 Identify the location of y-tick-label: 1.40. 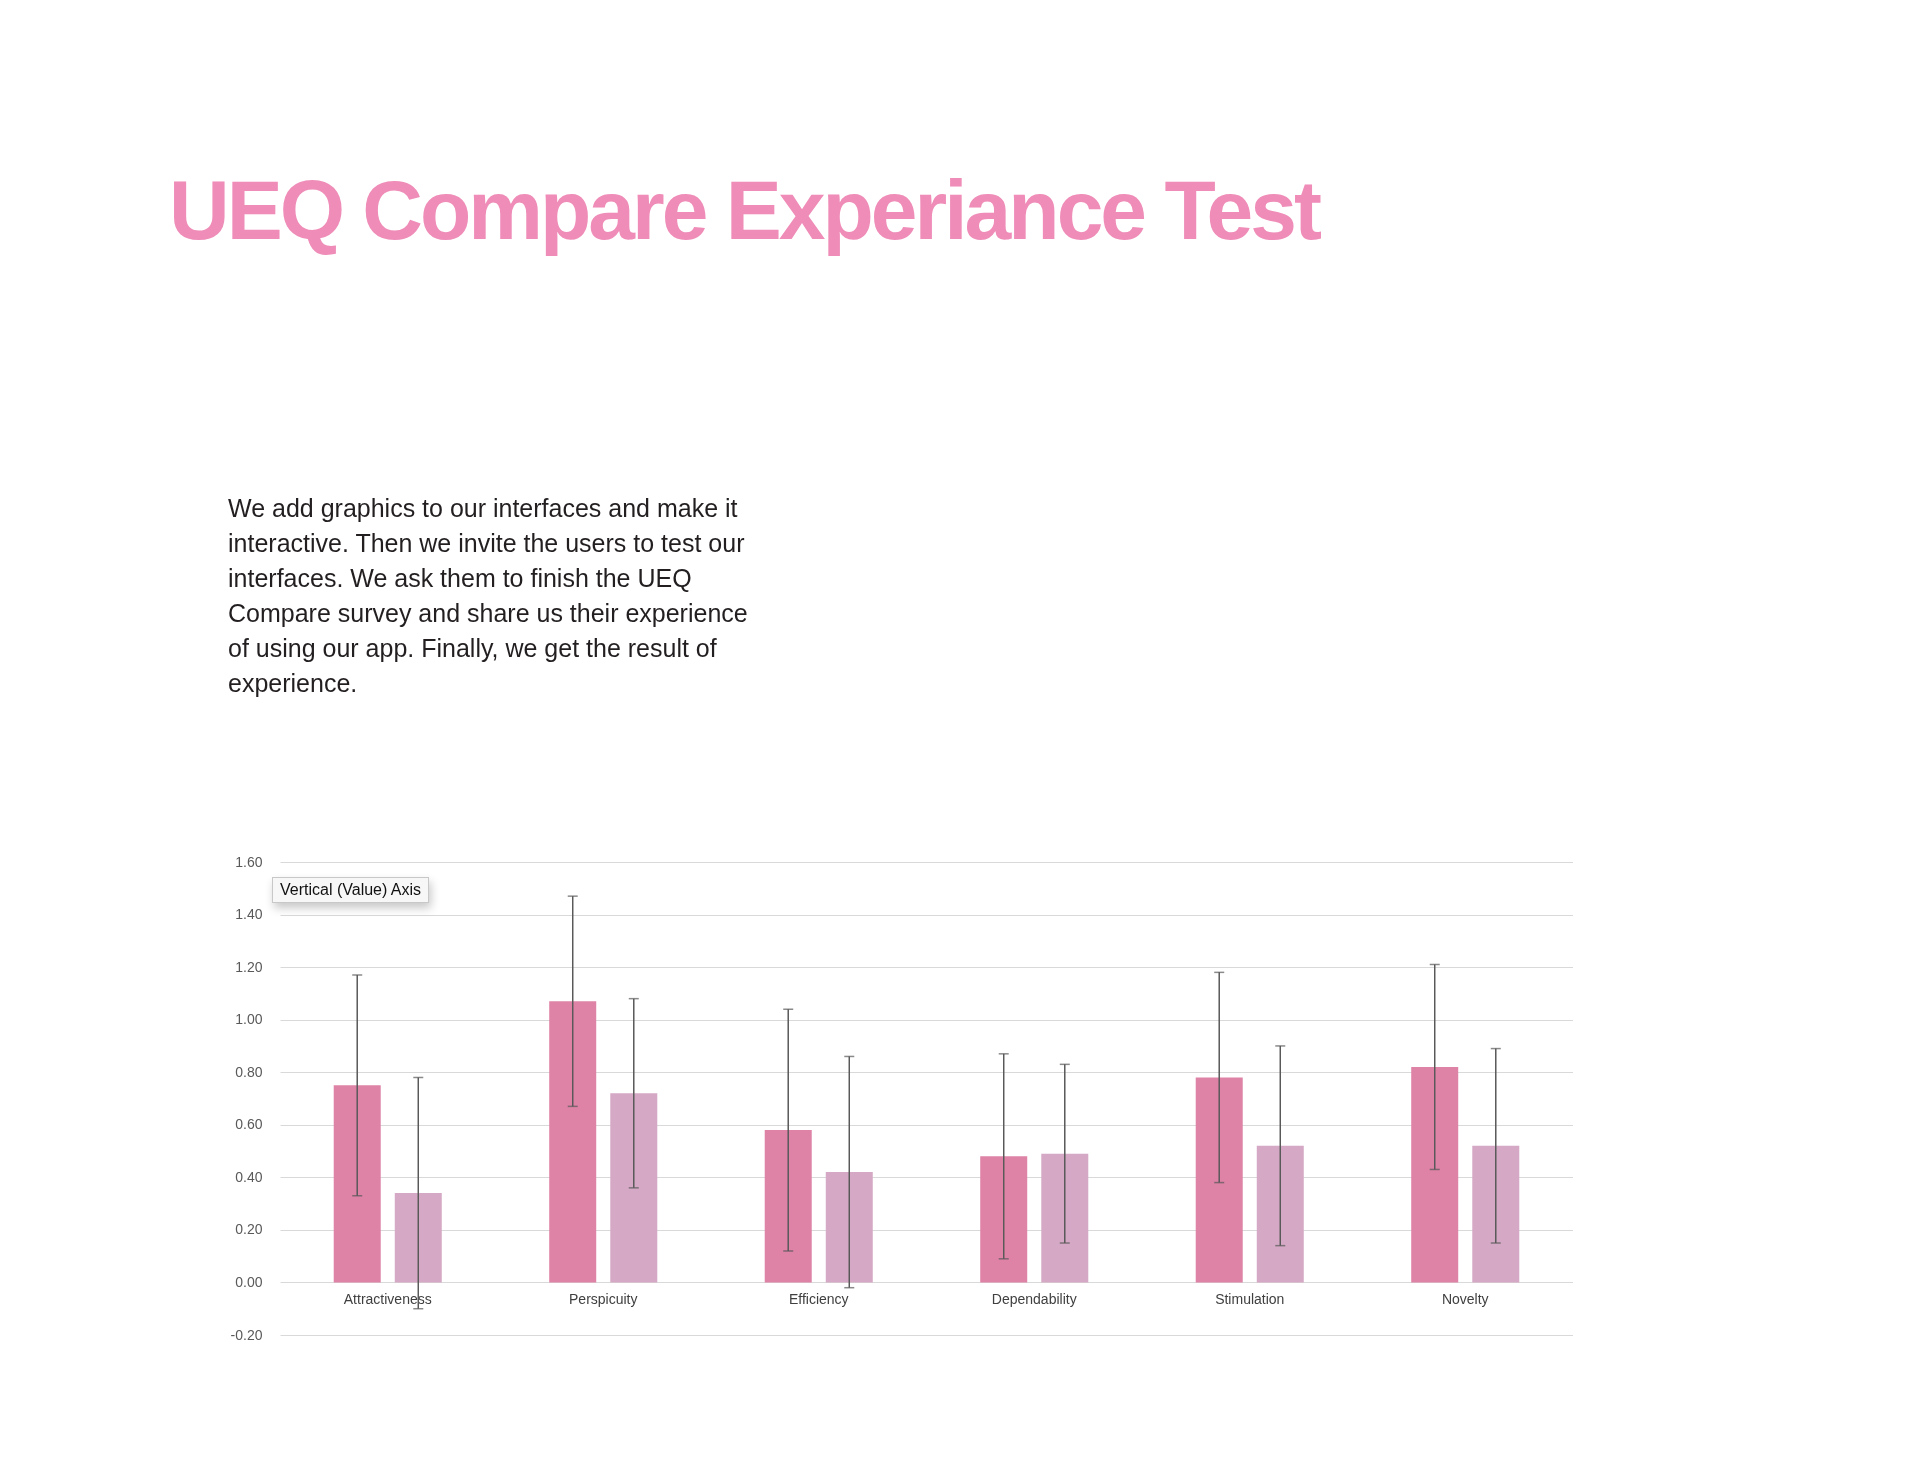
(249, 914).